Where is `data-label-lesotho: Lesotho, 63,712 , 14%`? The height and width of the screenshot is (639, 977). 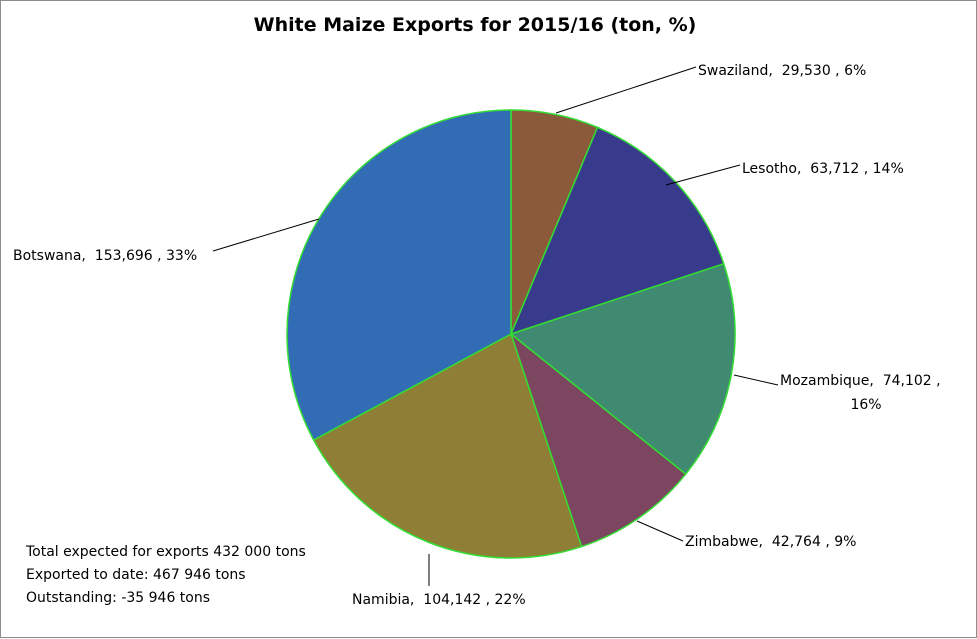 data-label-lesotho: Lesotho, 63,712 , 14% is located at coordinates (823, 169).